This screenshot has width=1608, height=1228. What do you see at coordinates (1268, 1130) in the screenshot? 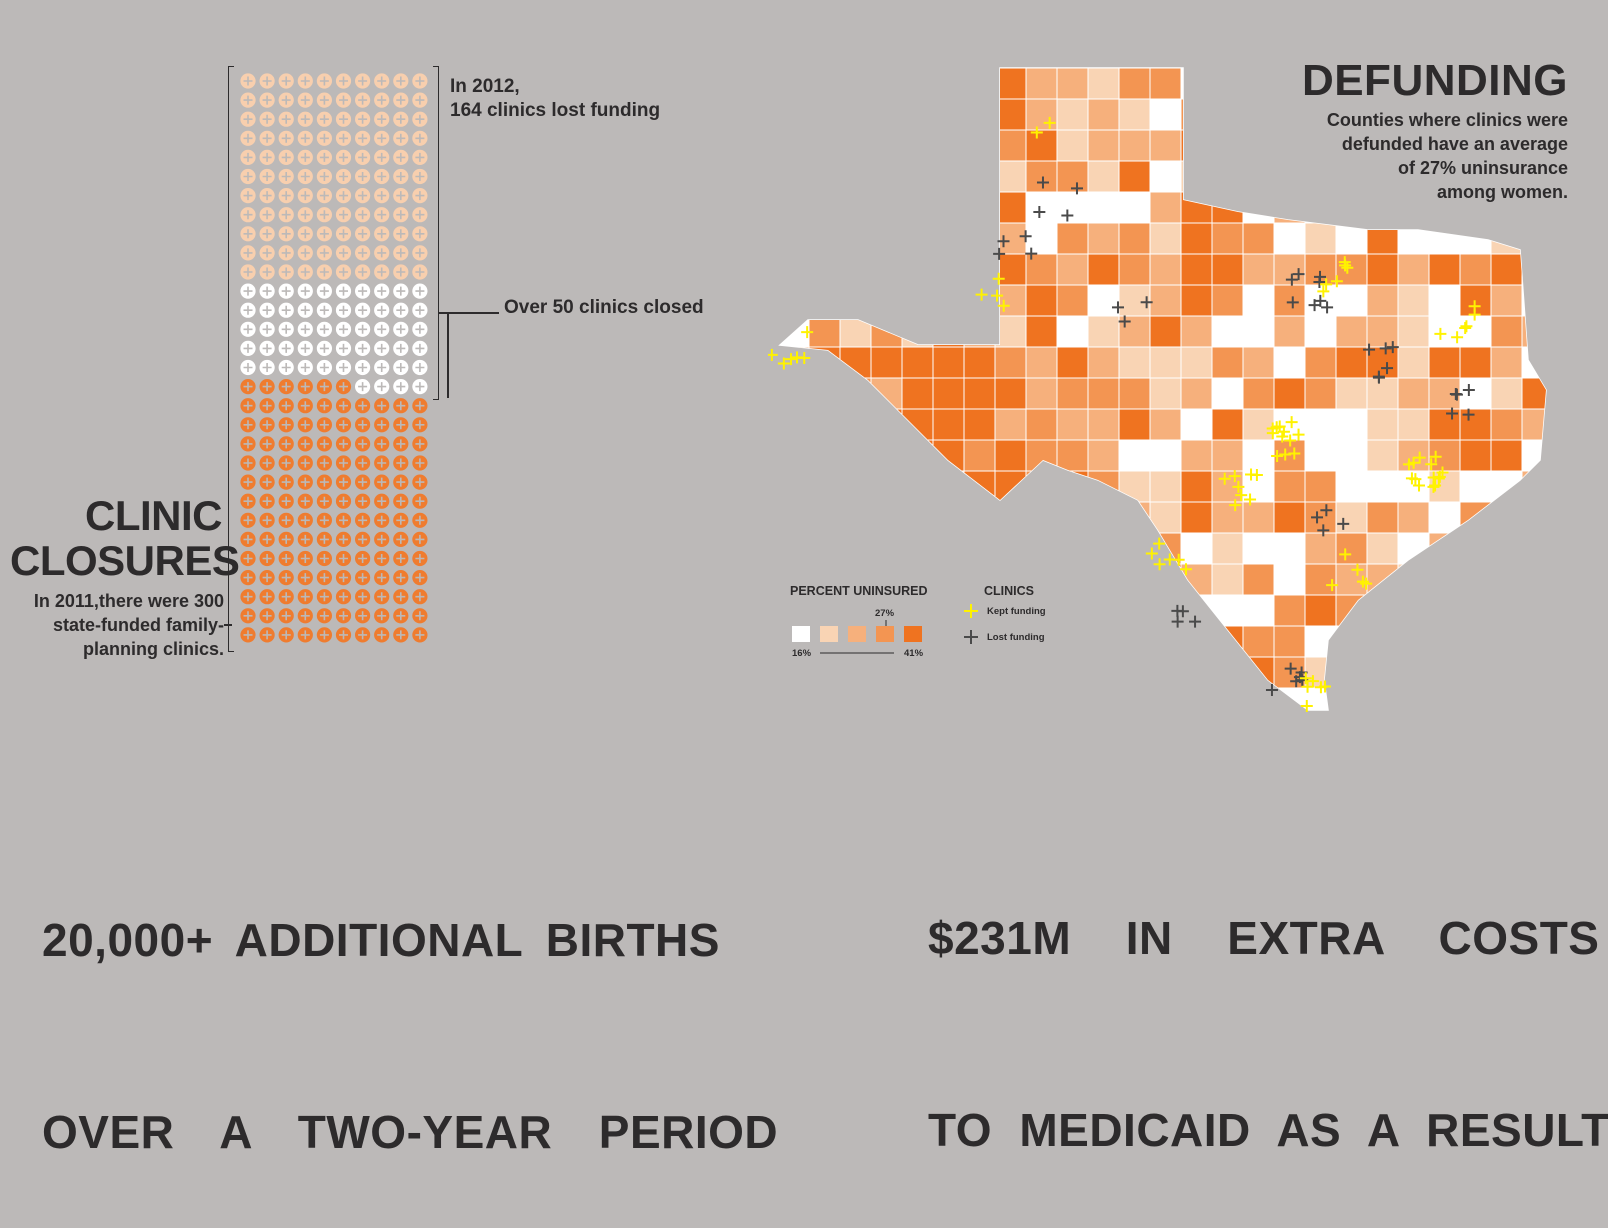
I see `costs-line2: TO MEDICAID AS A RESULT` at bounding box center [1268, 1130].